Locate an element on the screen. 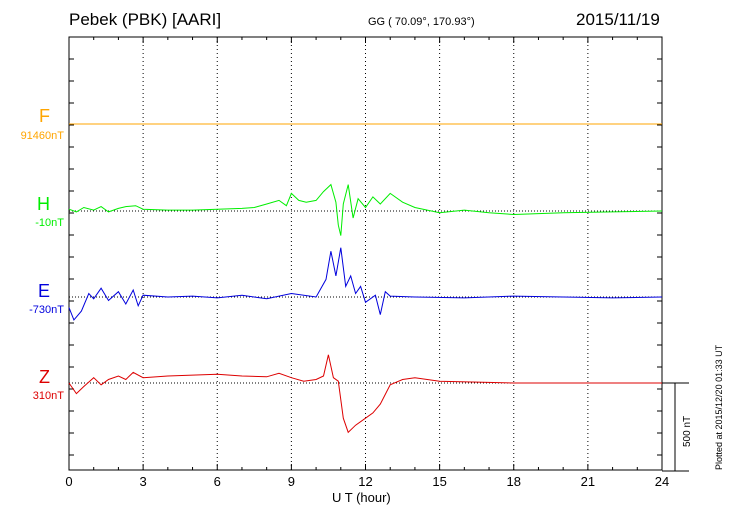 Image resolution: width=730 pixels, height=520 pixels. x-tick-label: 21 is located at coordinates (588, 481).